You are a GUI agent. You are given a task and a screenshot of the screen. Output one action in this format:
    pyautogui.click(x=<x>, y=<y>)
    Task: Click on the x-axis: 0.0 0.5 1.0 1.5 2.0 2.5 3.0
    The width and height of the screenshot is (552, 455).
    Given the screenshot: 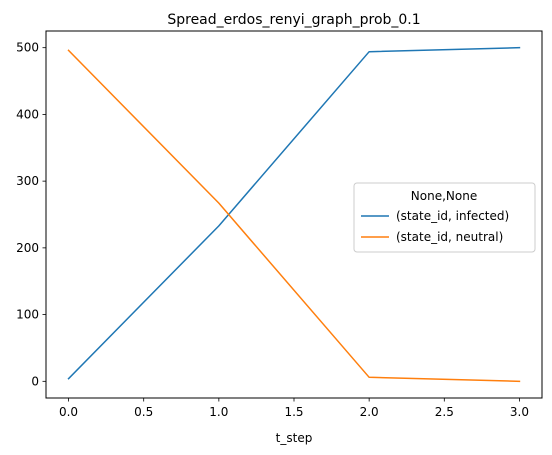 What is the action you would take?
    pyautogui.click(x=294, y=408)
    